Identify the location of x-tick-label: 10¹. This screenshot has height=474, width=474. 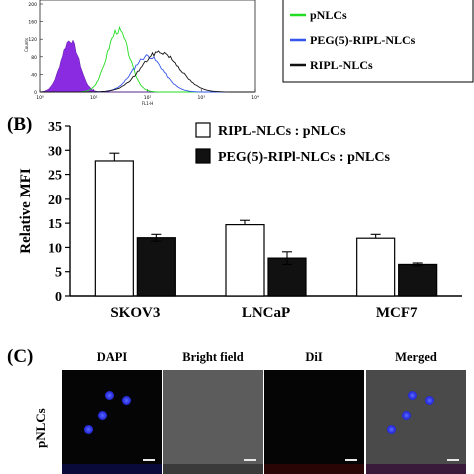
(94, 98).